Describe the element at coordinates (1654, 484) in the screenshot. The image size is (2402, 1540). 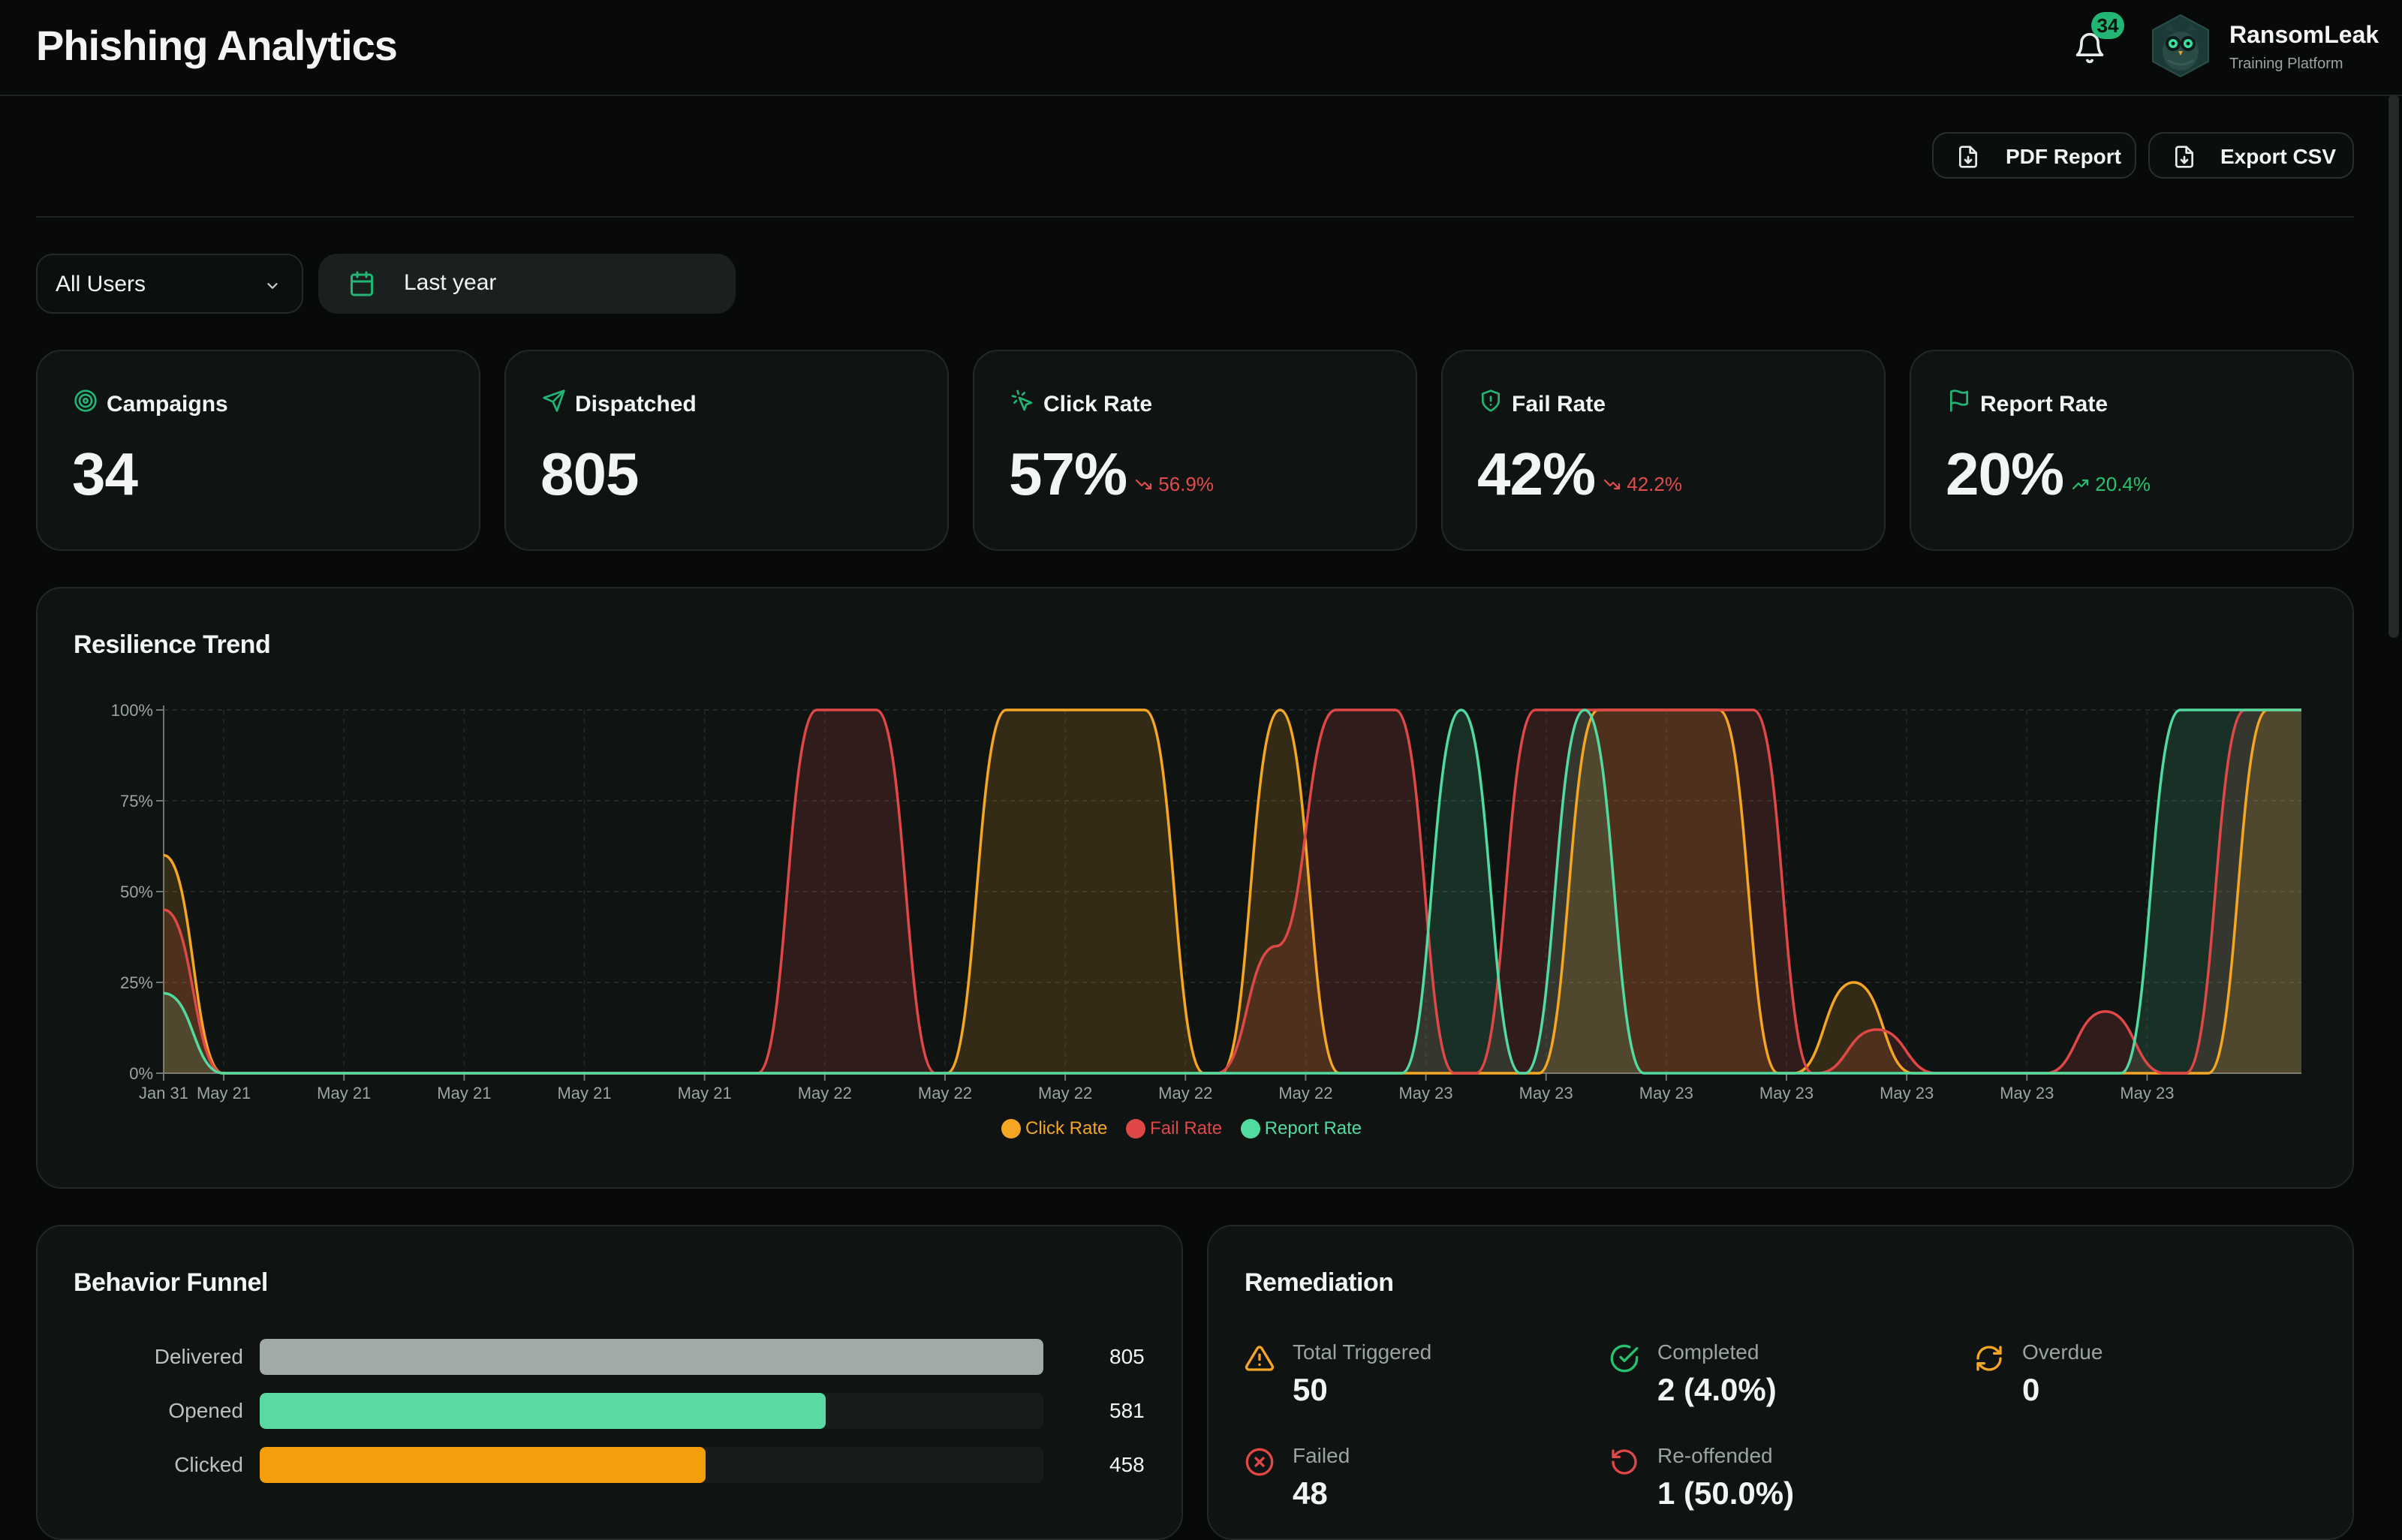
I see `stat-delta-value: 42.2%` at that location.